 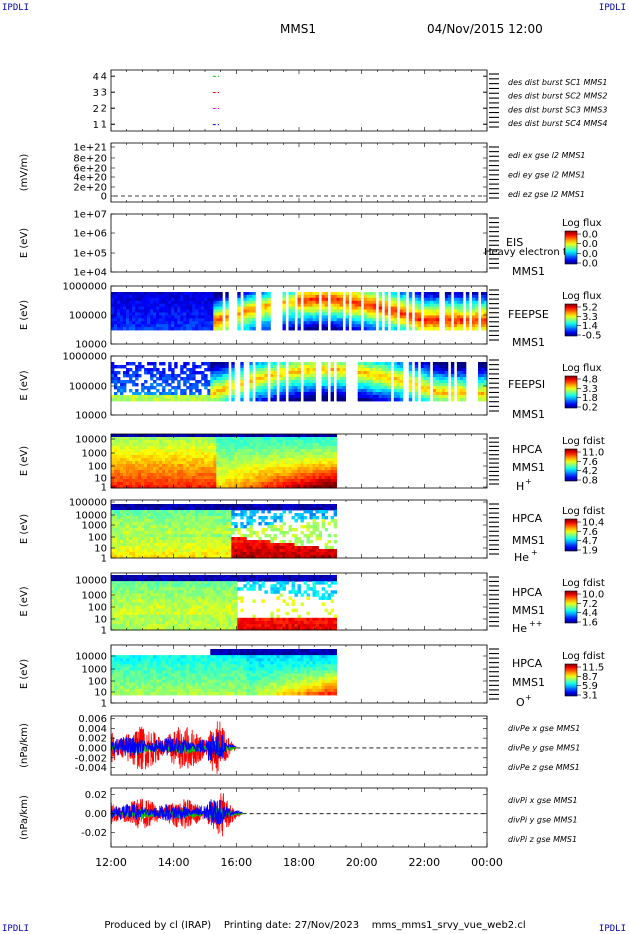 I want to click on y-tick-label-divpe: 0.006, so click(x=92, y=719).